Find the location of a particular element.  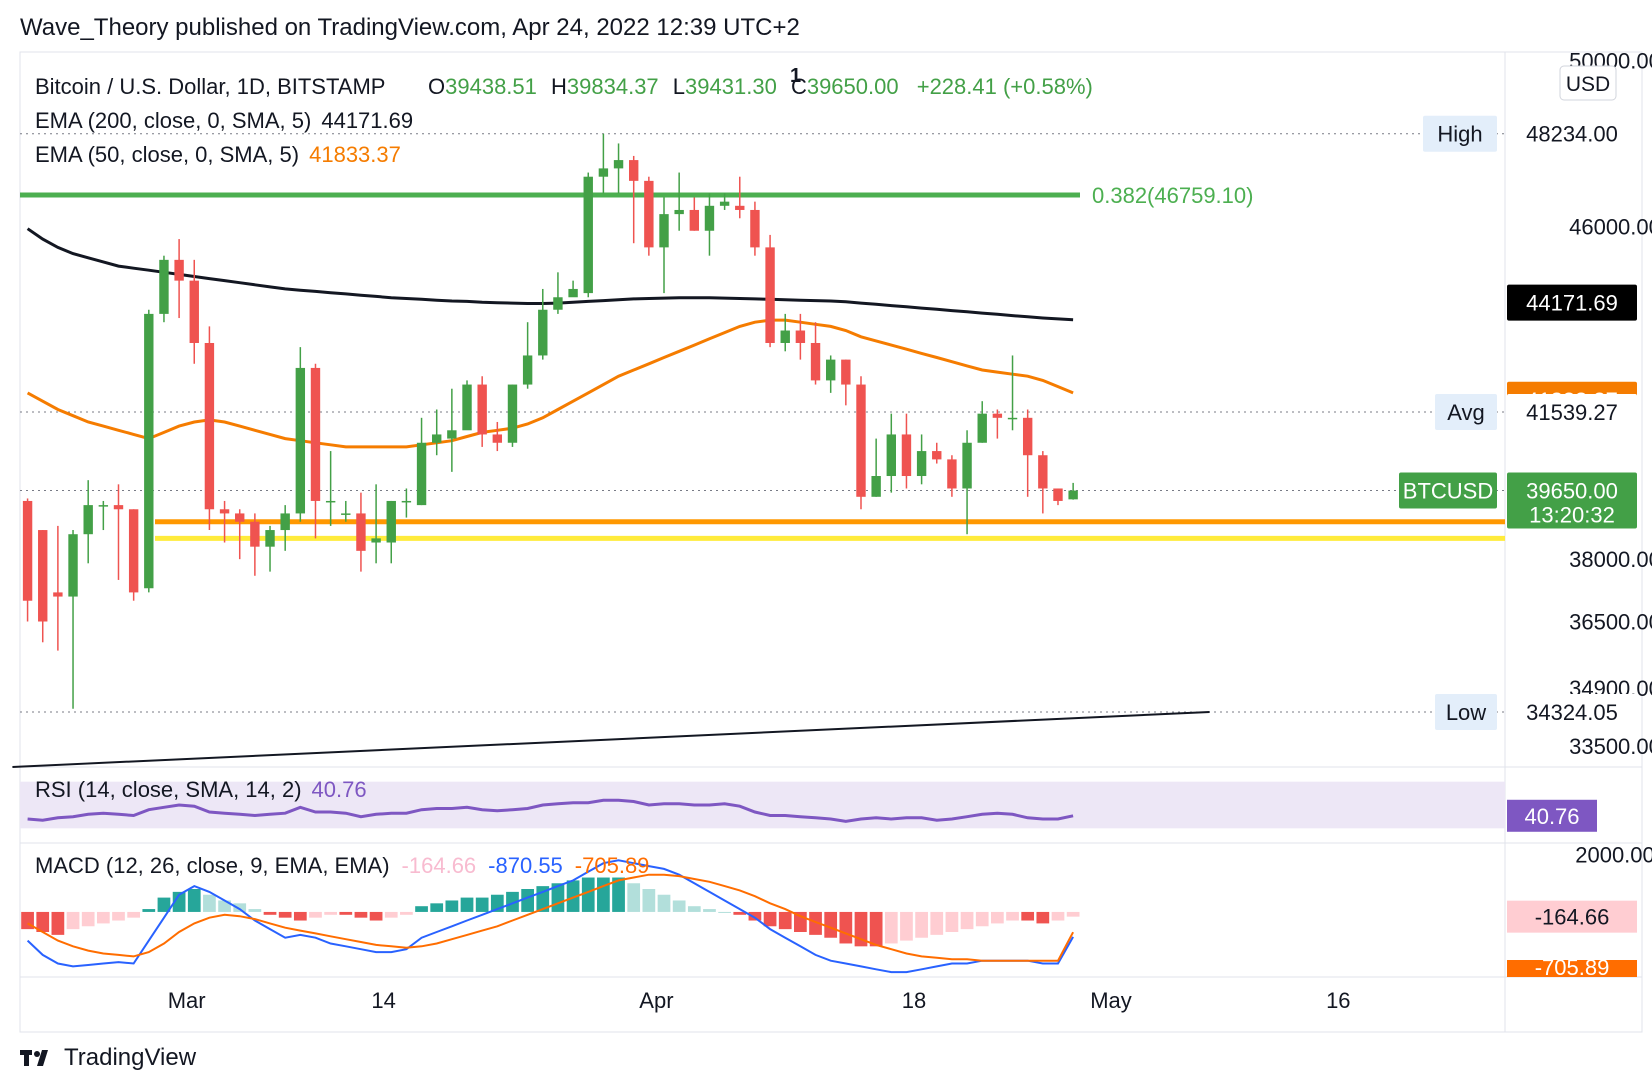

tradingview-logo-icon is located at coordinates (34, 1058).